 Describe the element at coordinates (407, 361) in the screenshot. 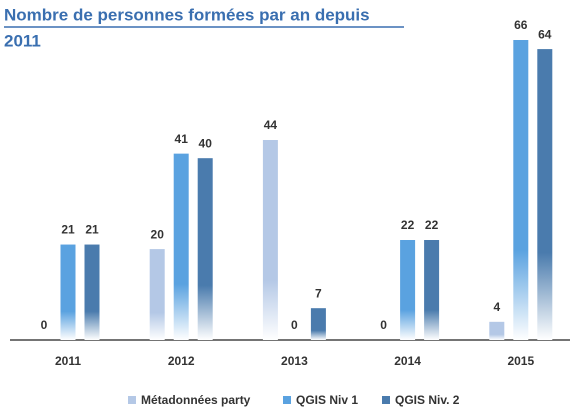

I see `x-tick-label: 2014` at that location.